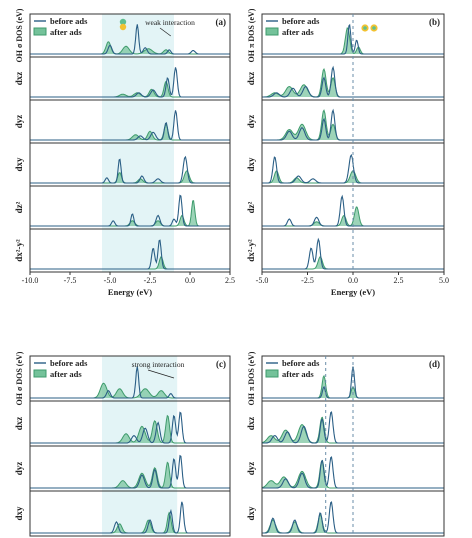 The height and width of the screenshot is (538, 472). What do you see at coordinates (434, 22) in the screenshot?
I see `panel-tag: (b)` at bounding box center [434, 22].